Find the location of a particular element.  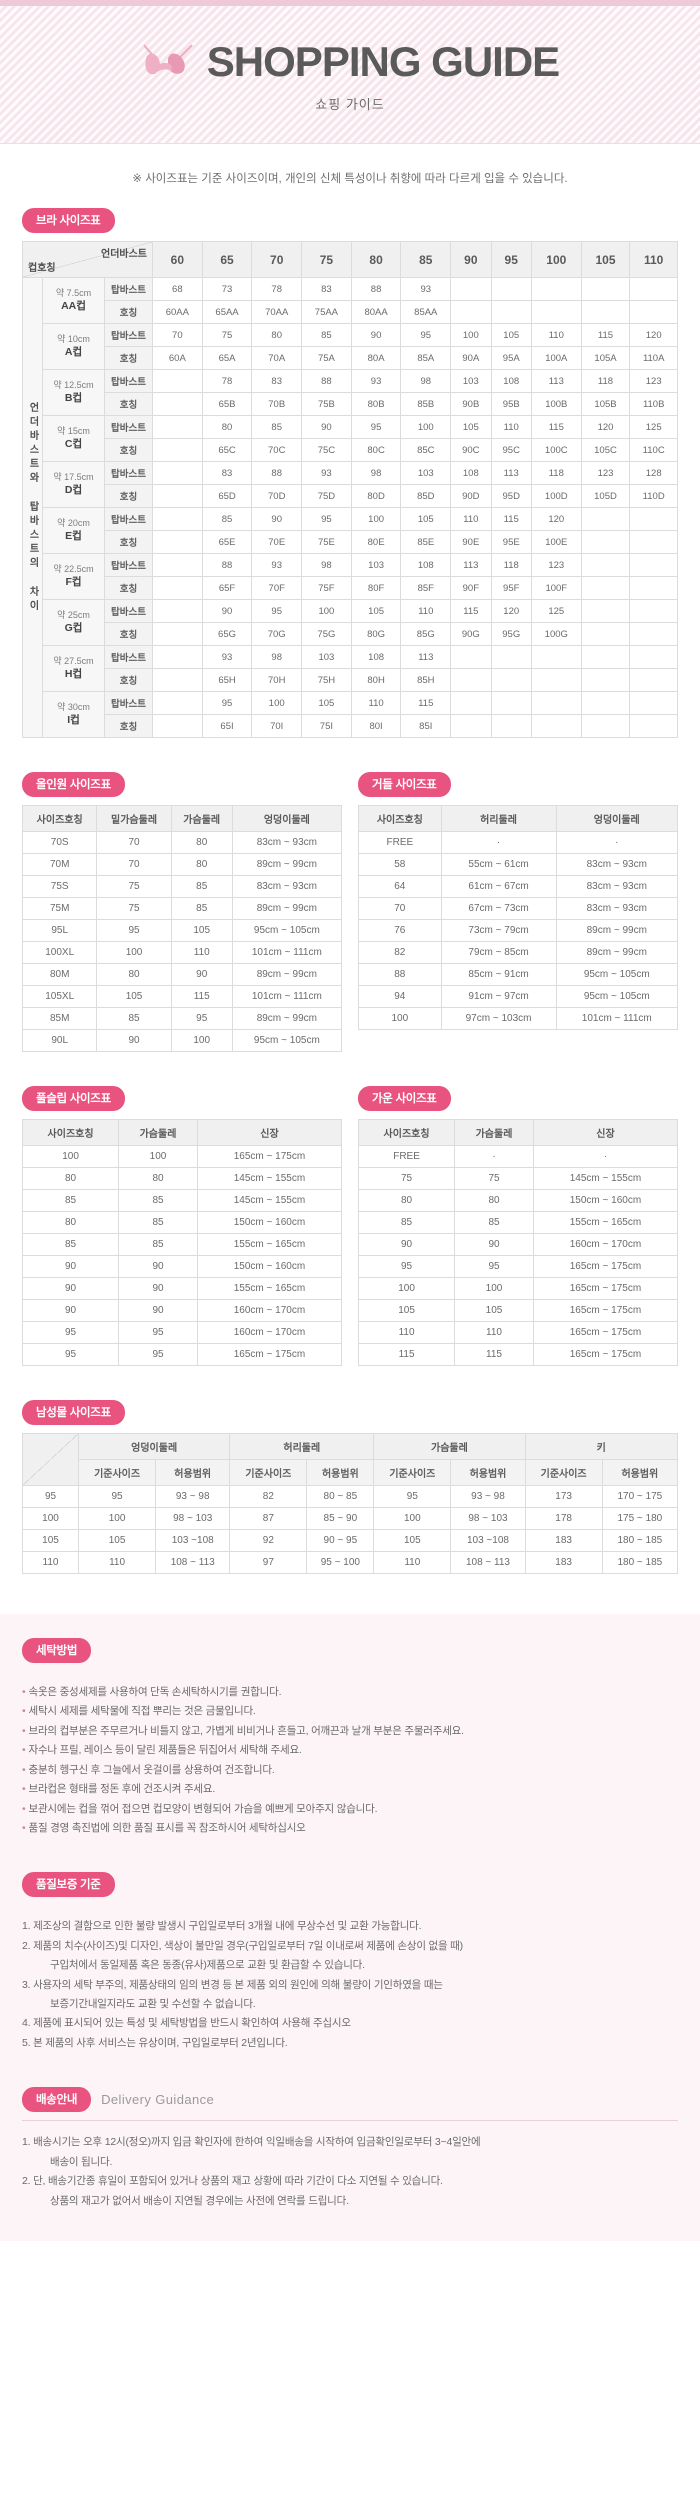

fullslip-header: 가슴둘레 is located at coordinates (158, 1132).